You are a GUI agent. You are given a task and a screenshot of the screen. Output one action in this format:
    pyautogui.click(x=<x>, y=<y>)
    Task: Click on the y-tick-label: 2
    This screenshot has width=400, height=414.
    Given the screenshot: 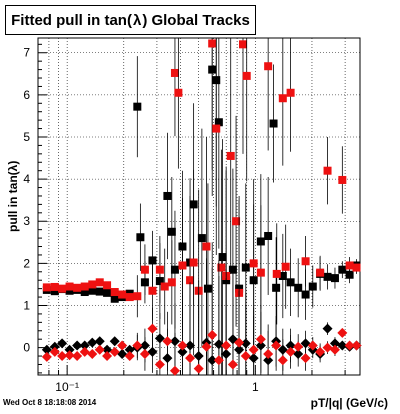 What is the action you would take?
    pyautogui.click(x=26, y=263)
    